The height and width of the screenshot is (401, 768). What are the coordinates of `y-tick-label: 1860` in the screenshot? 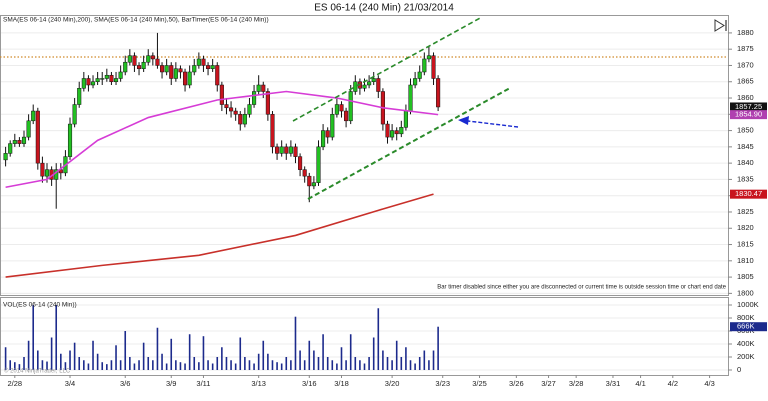 It's located at (745, 97).